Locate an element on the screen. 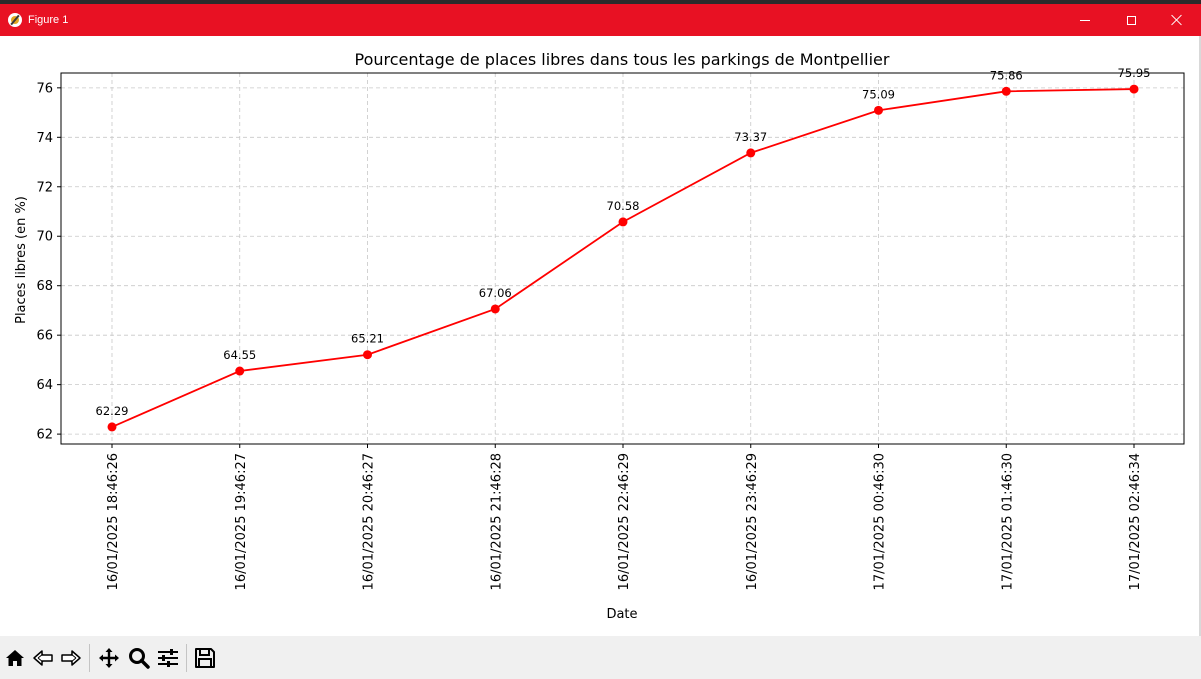  navigation-toolbar is located at coordinates (600, 657).